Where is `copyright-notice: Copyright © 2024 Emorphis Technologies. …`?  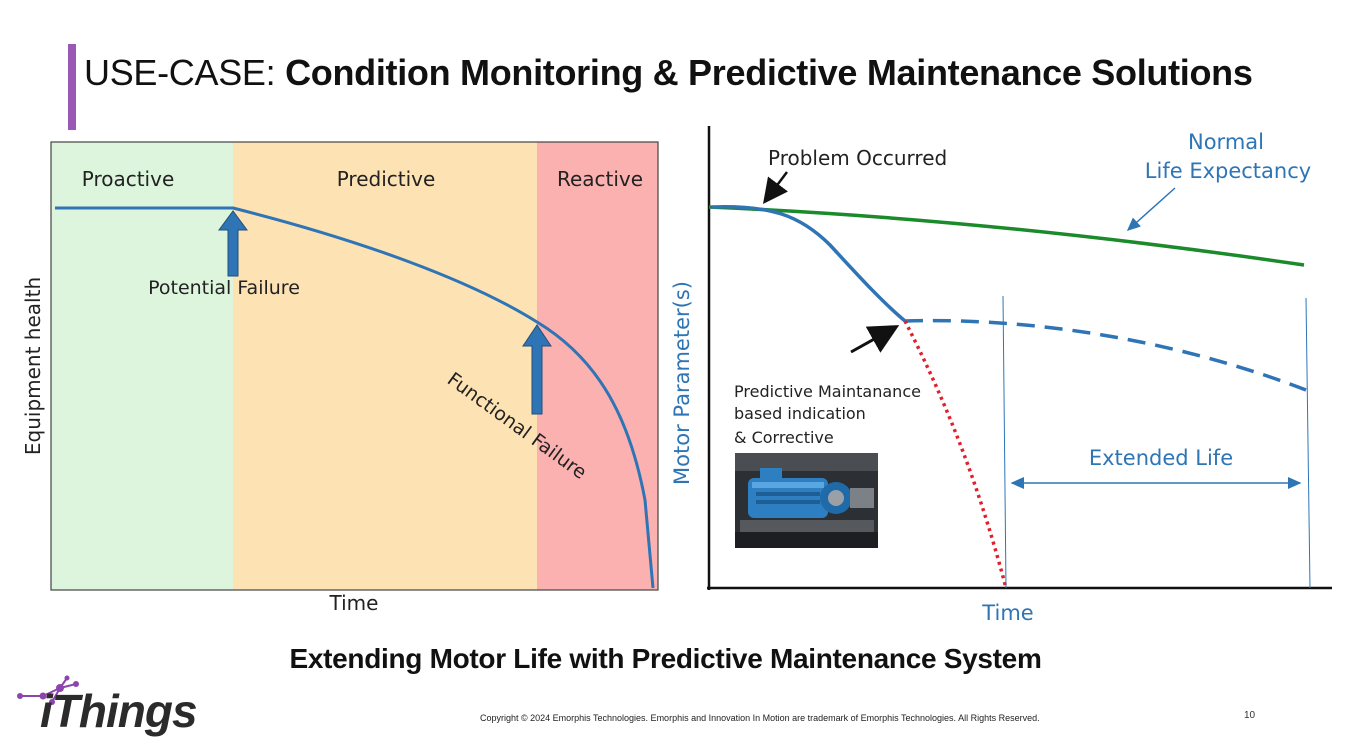 copyright-notice: Copyright © 2024 Emorphis Technologies. … is located at coordinates (760, 718).